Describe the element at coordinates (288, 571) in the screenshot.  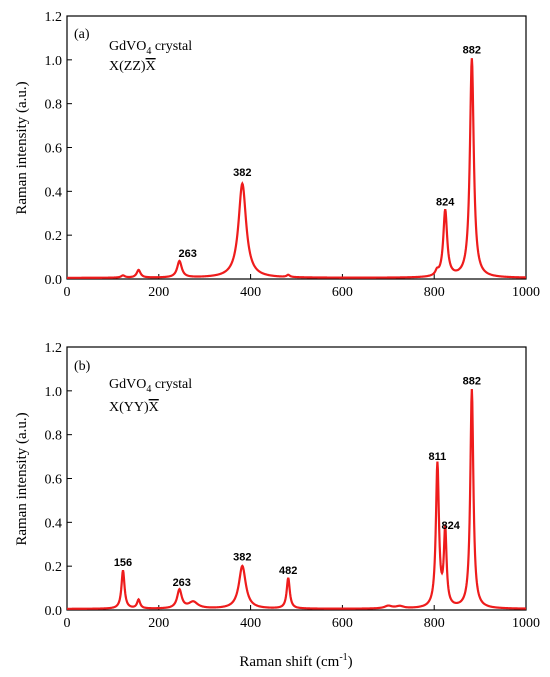
I see `peak-label-b: 482` at that location.